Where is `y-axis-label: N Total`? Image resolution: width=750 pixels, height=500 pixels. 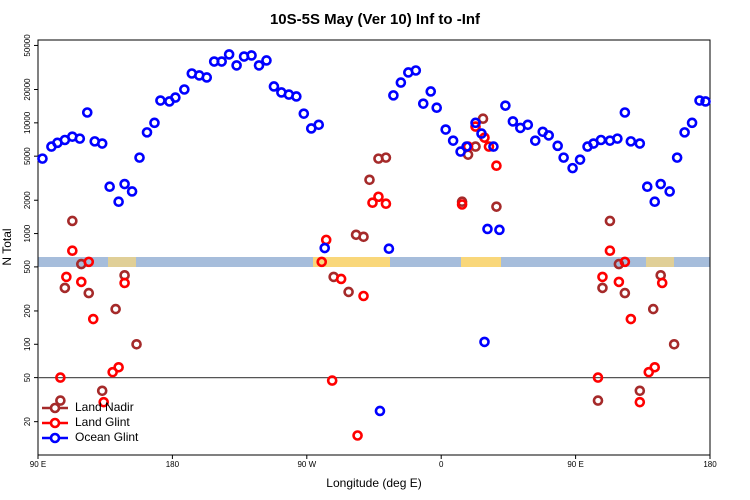 y-axis-label: N Total is located at coordinates (7, 246).